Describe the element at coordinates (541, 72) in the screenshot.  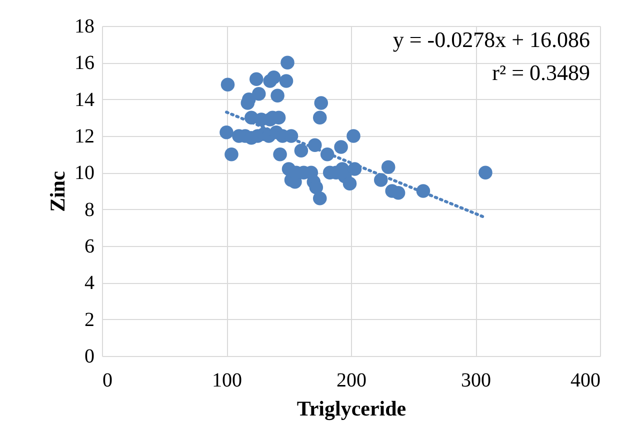
I see `annotation: r² = 0.3489` at that location.